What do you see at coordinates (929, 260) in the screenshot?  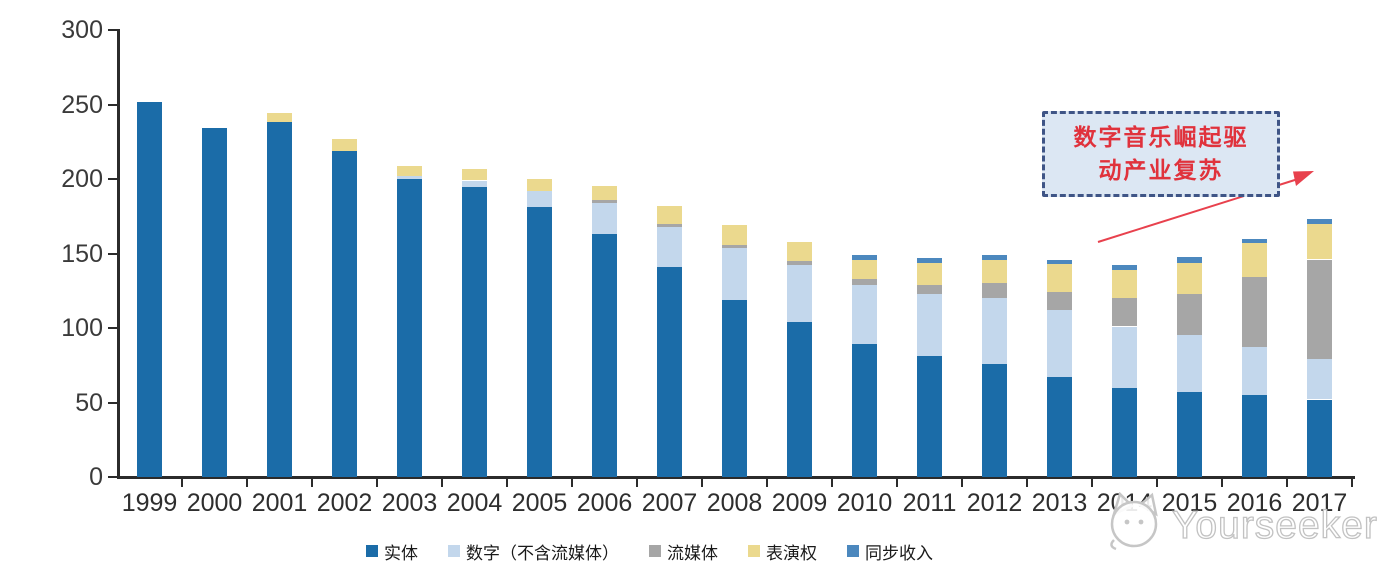 I see `bar-segment-2011-同步收入` at bounding box center [929, 260].